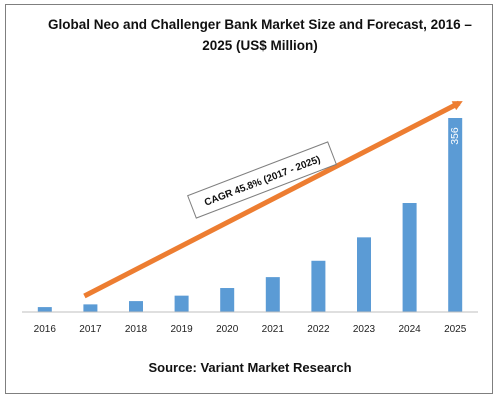  Describe the element at coordinates (318, 286) in the screenshot. I see `bar-2022` at that location.